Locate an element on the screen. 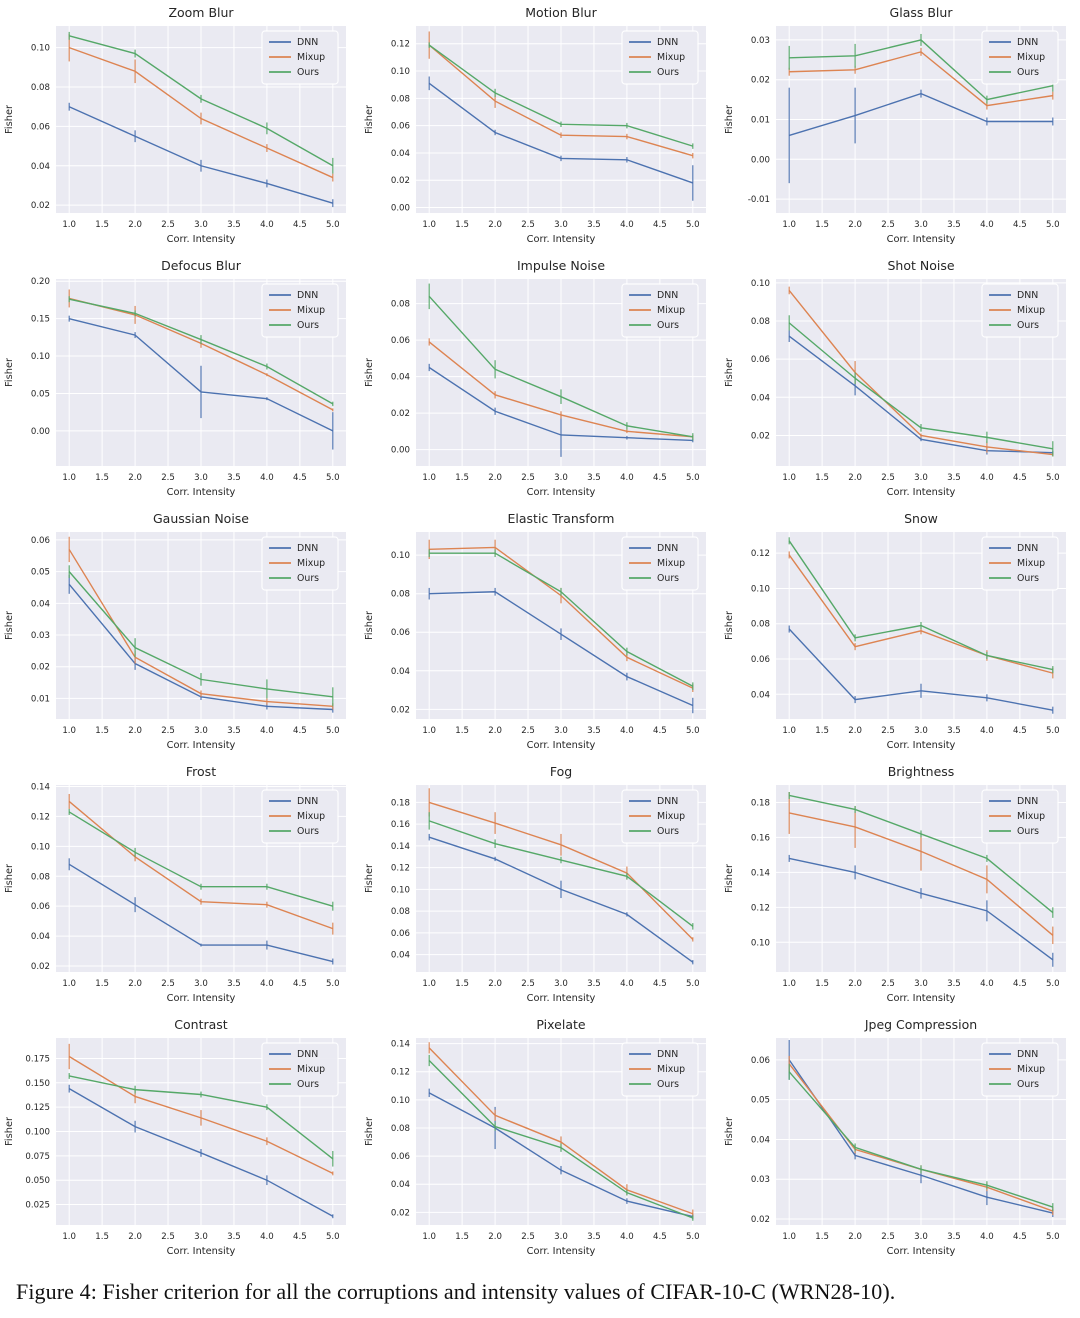  svg-text: 0.16 is located at coordinates (400, 825).